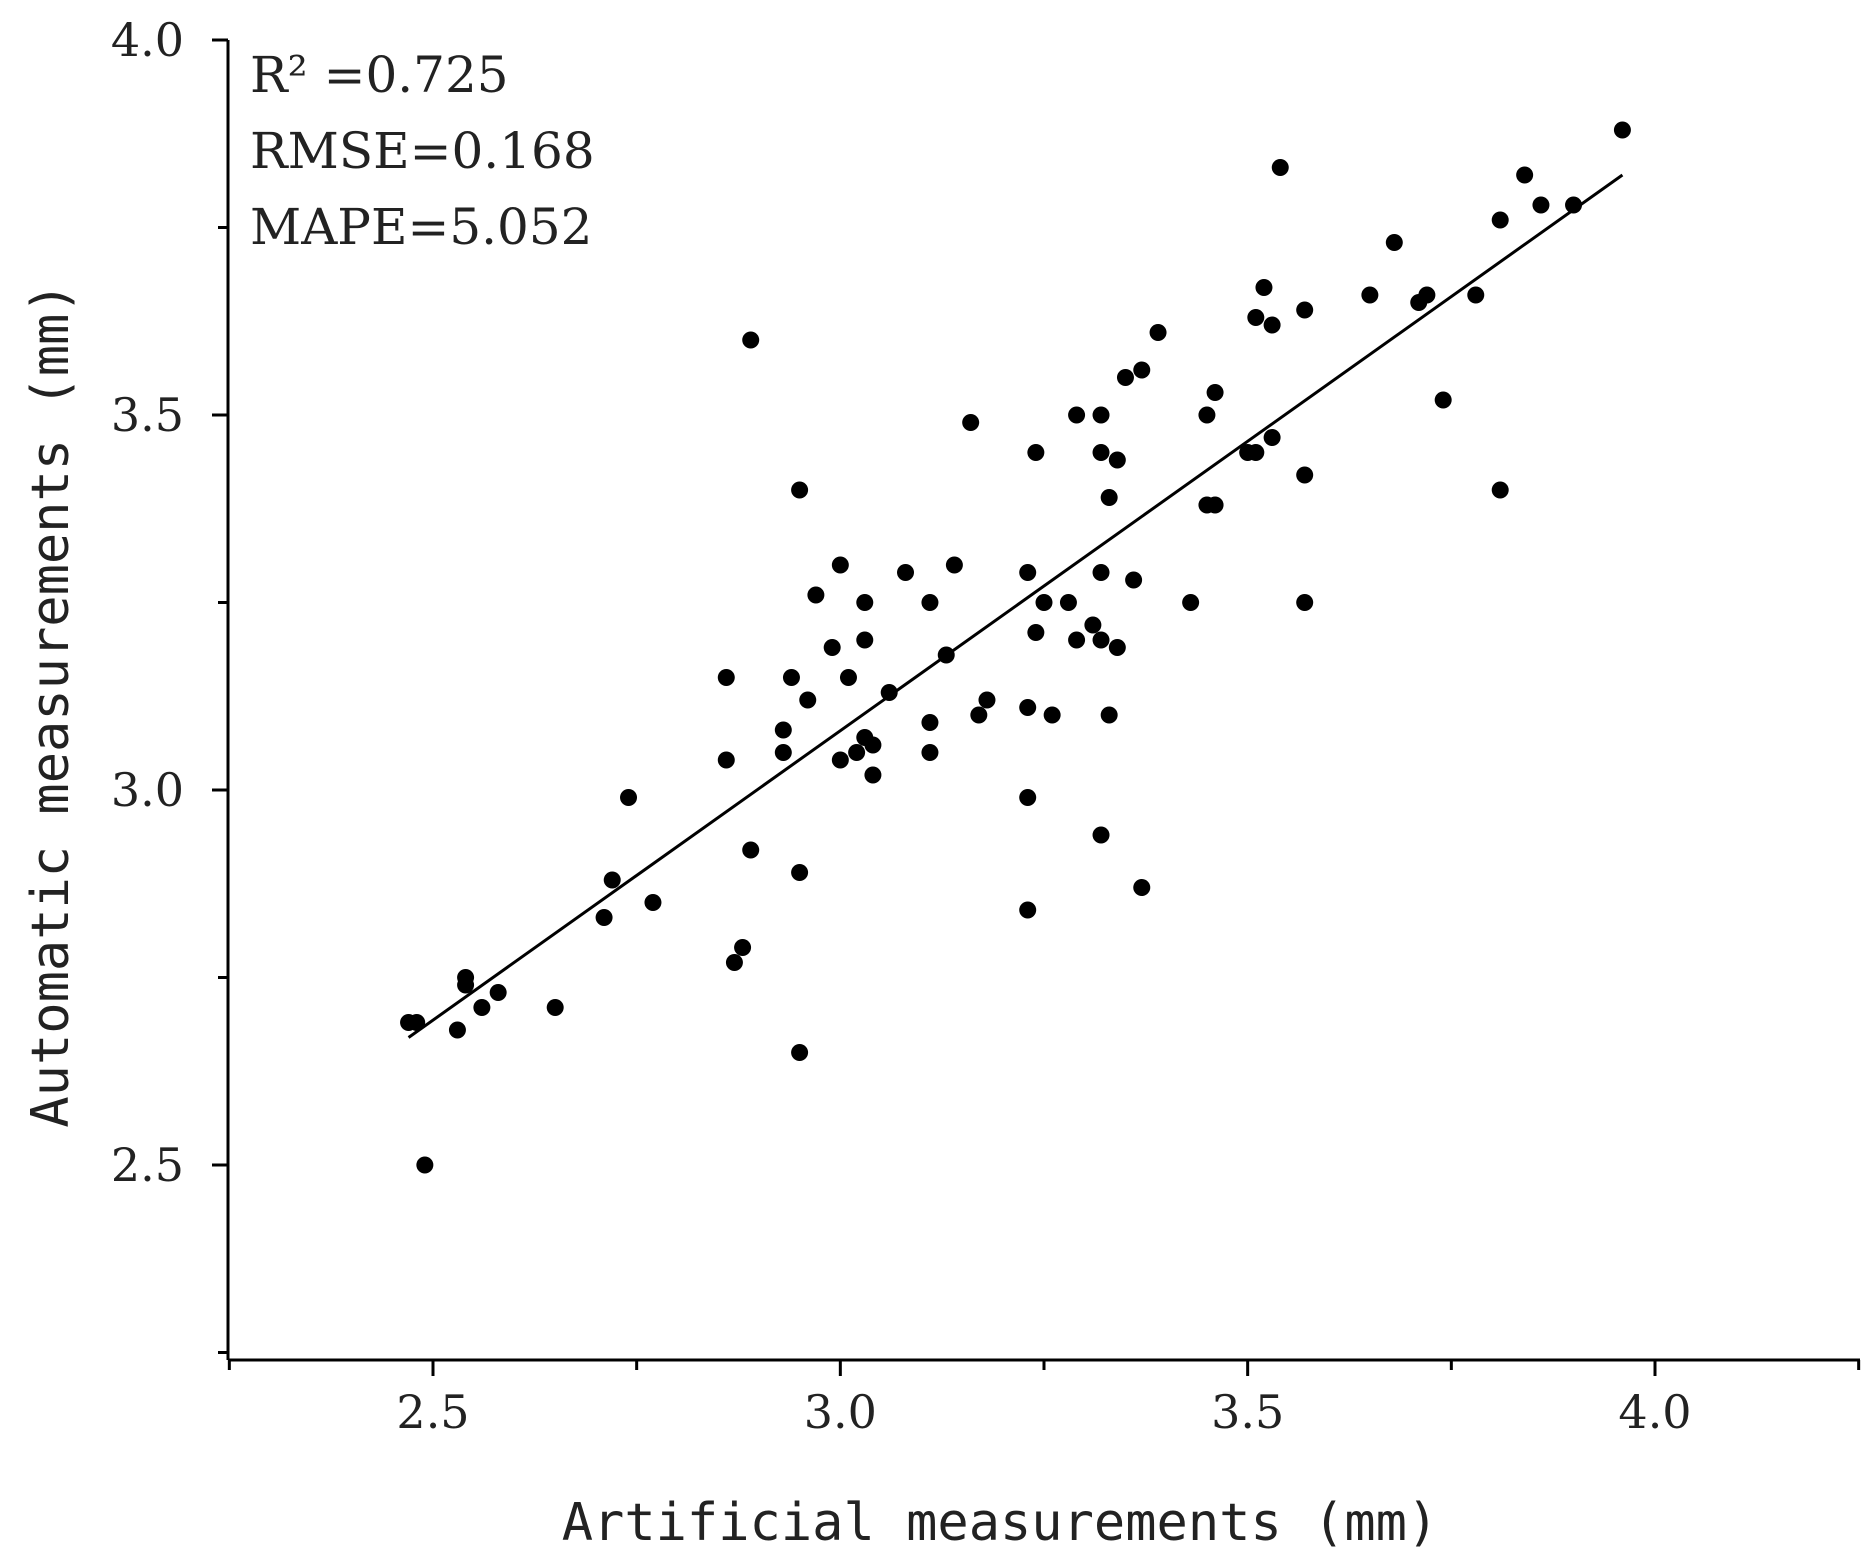  Describe the element at coordinates (1654, 1412) in the screenshot. I see `x-tick-label: 4.0` at that location.